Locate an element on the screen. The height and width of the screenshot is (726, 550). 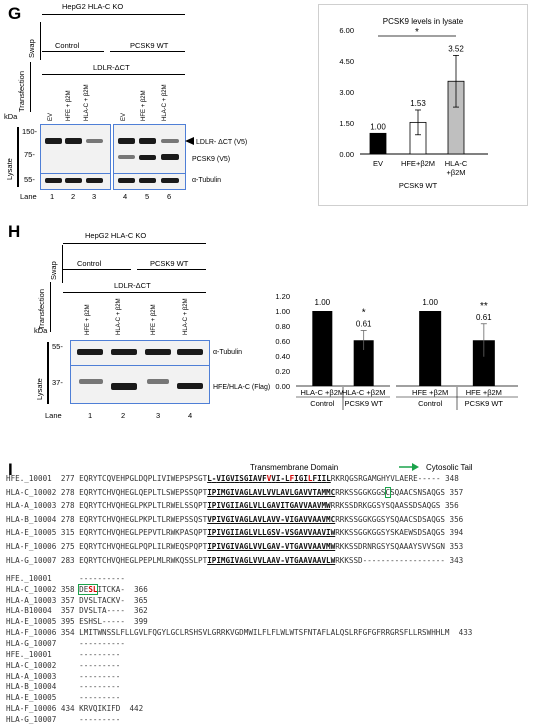
residue: A is located at coordinates (255, 478).